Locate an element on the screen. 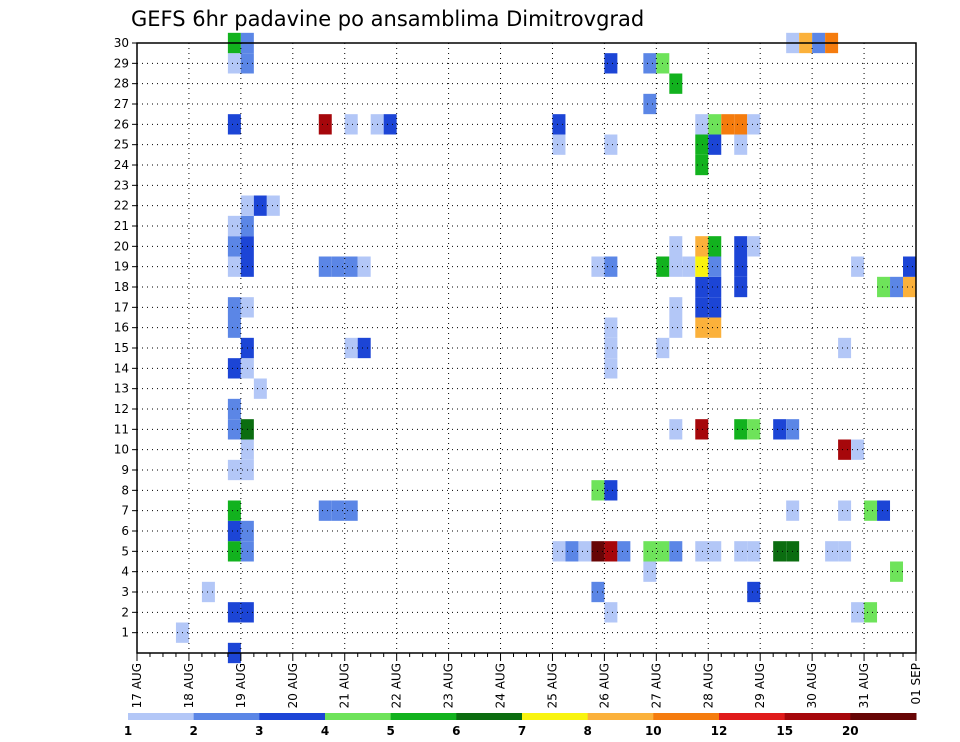 The image size is (960, 742). y-tick-label: 16 is located at coordinates (121, 328).